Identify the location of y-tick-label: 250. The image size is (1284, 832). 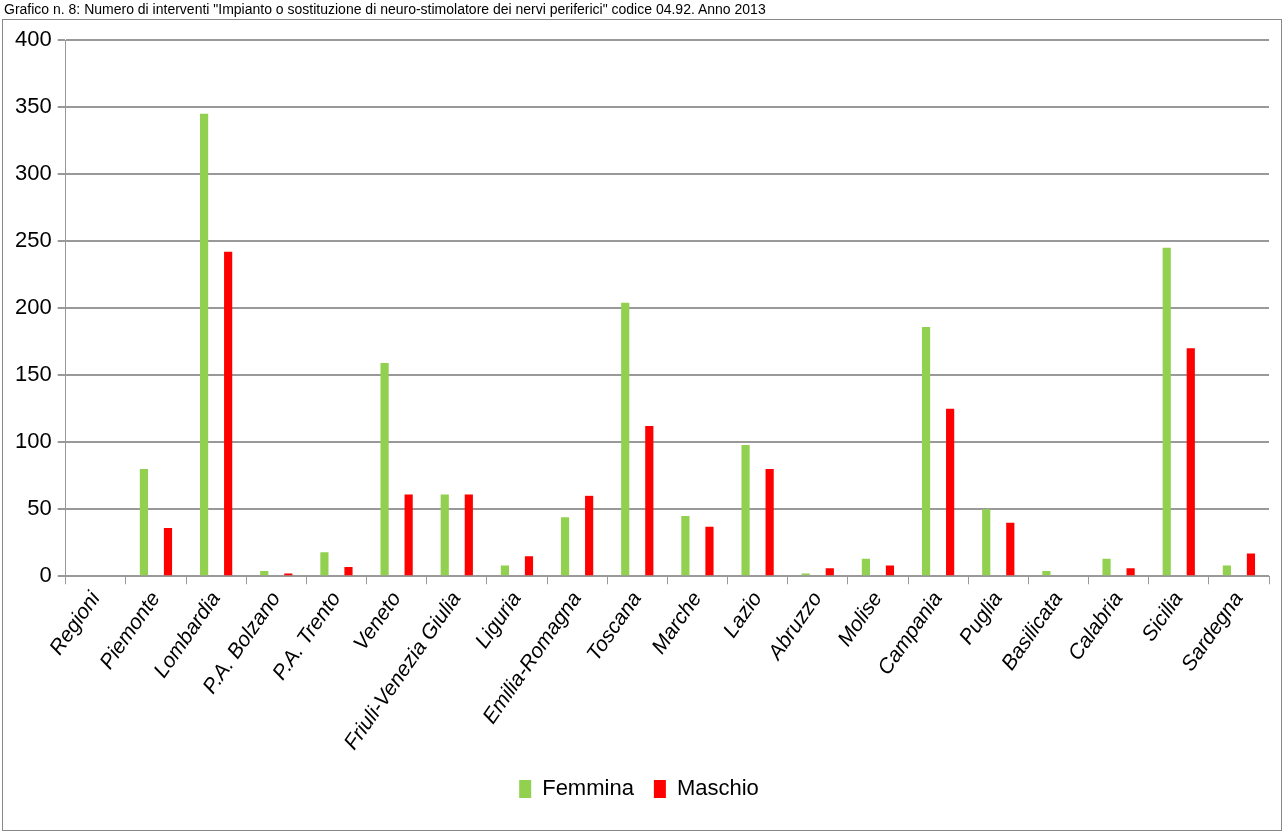
(33, 240).